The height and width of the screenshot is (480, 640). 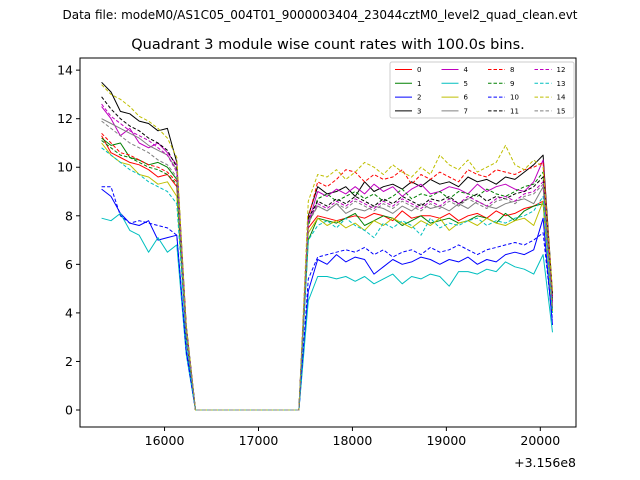 What do you see at coordinates (65, 118) in the screenshot?
I see `y-tick-label: 12` at bounding box center [65, 118].